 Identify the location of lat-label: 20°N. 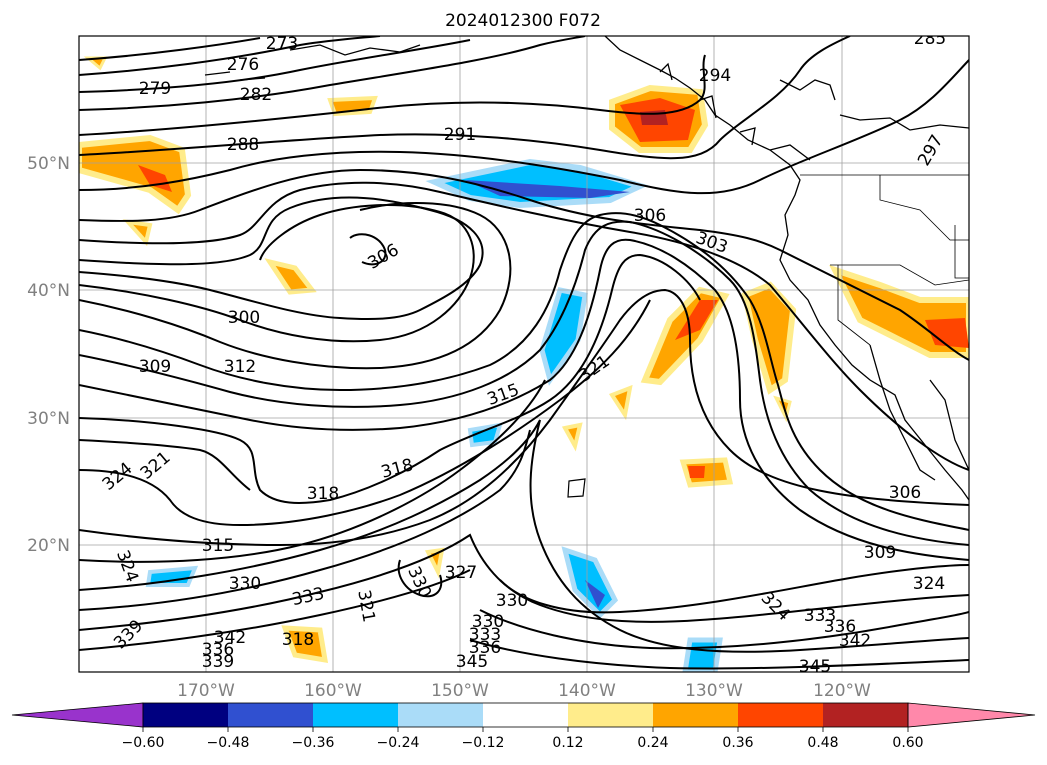
(48, 546).